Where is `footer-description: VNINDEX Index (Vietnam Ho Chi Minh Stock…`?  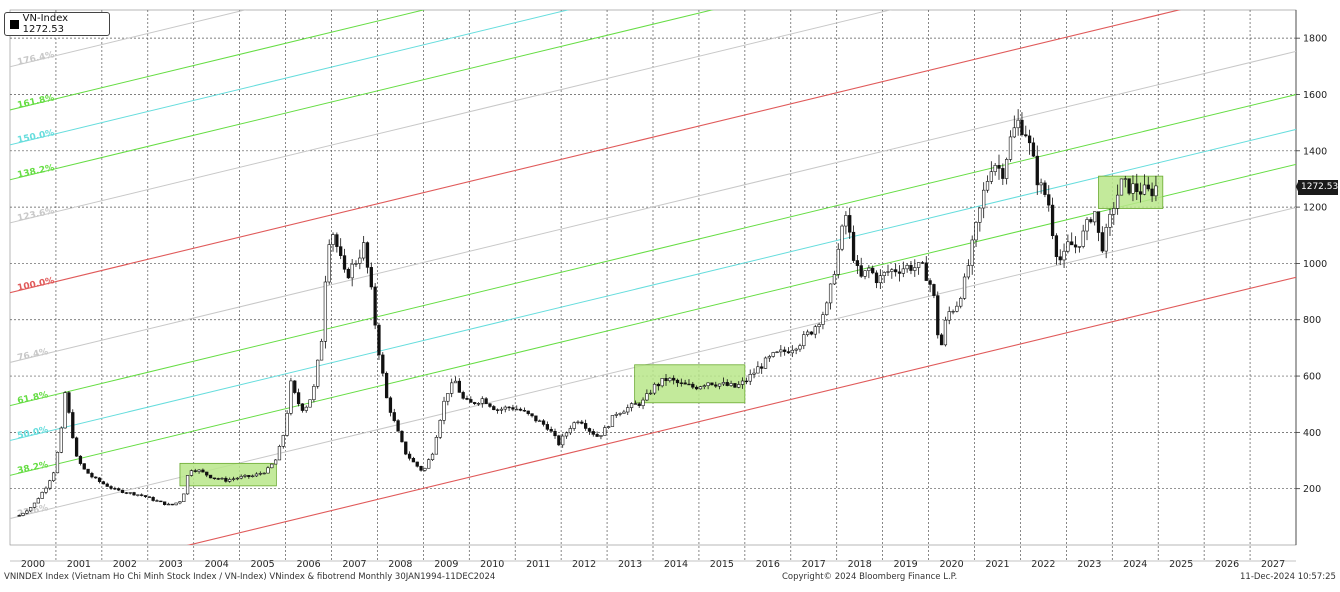
footer-description: VNINDEX Index (Vietnam Ho Chi Minh Stock… is located at coordinates (250, 577).